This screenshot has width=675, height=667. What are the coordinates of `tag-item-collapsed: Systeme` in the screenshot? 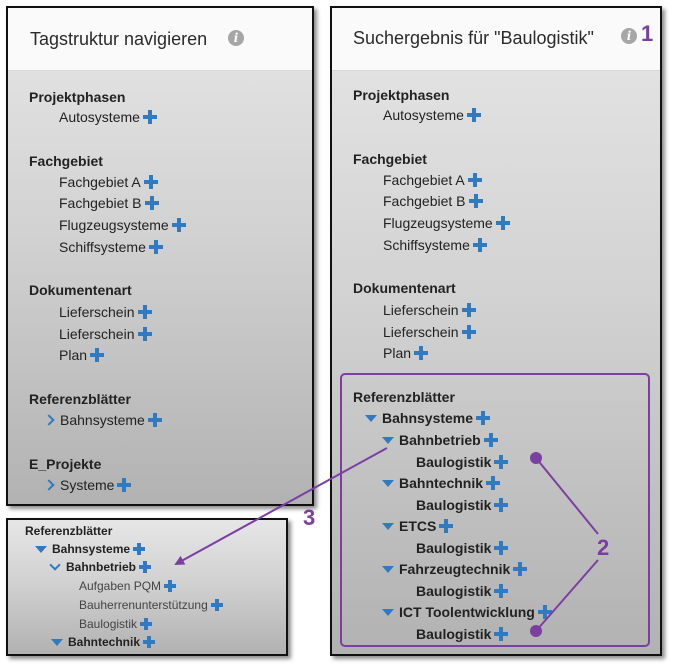 It's located at (87, 485).